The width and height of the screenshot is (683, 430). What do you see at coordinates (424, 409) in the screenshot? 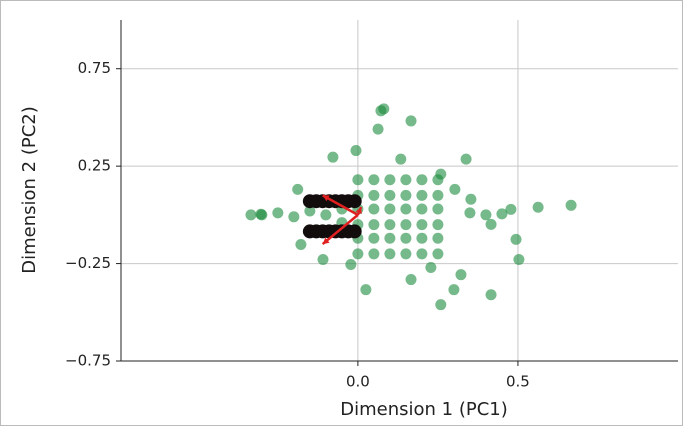
I see `x-axis-label: Dimension 1 (PC1)` at bounding box center [424, 409].